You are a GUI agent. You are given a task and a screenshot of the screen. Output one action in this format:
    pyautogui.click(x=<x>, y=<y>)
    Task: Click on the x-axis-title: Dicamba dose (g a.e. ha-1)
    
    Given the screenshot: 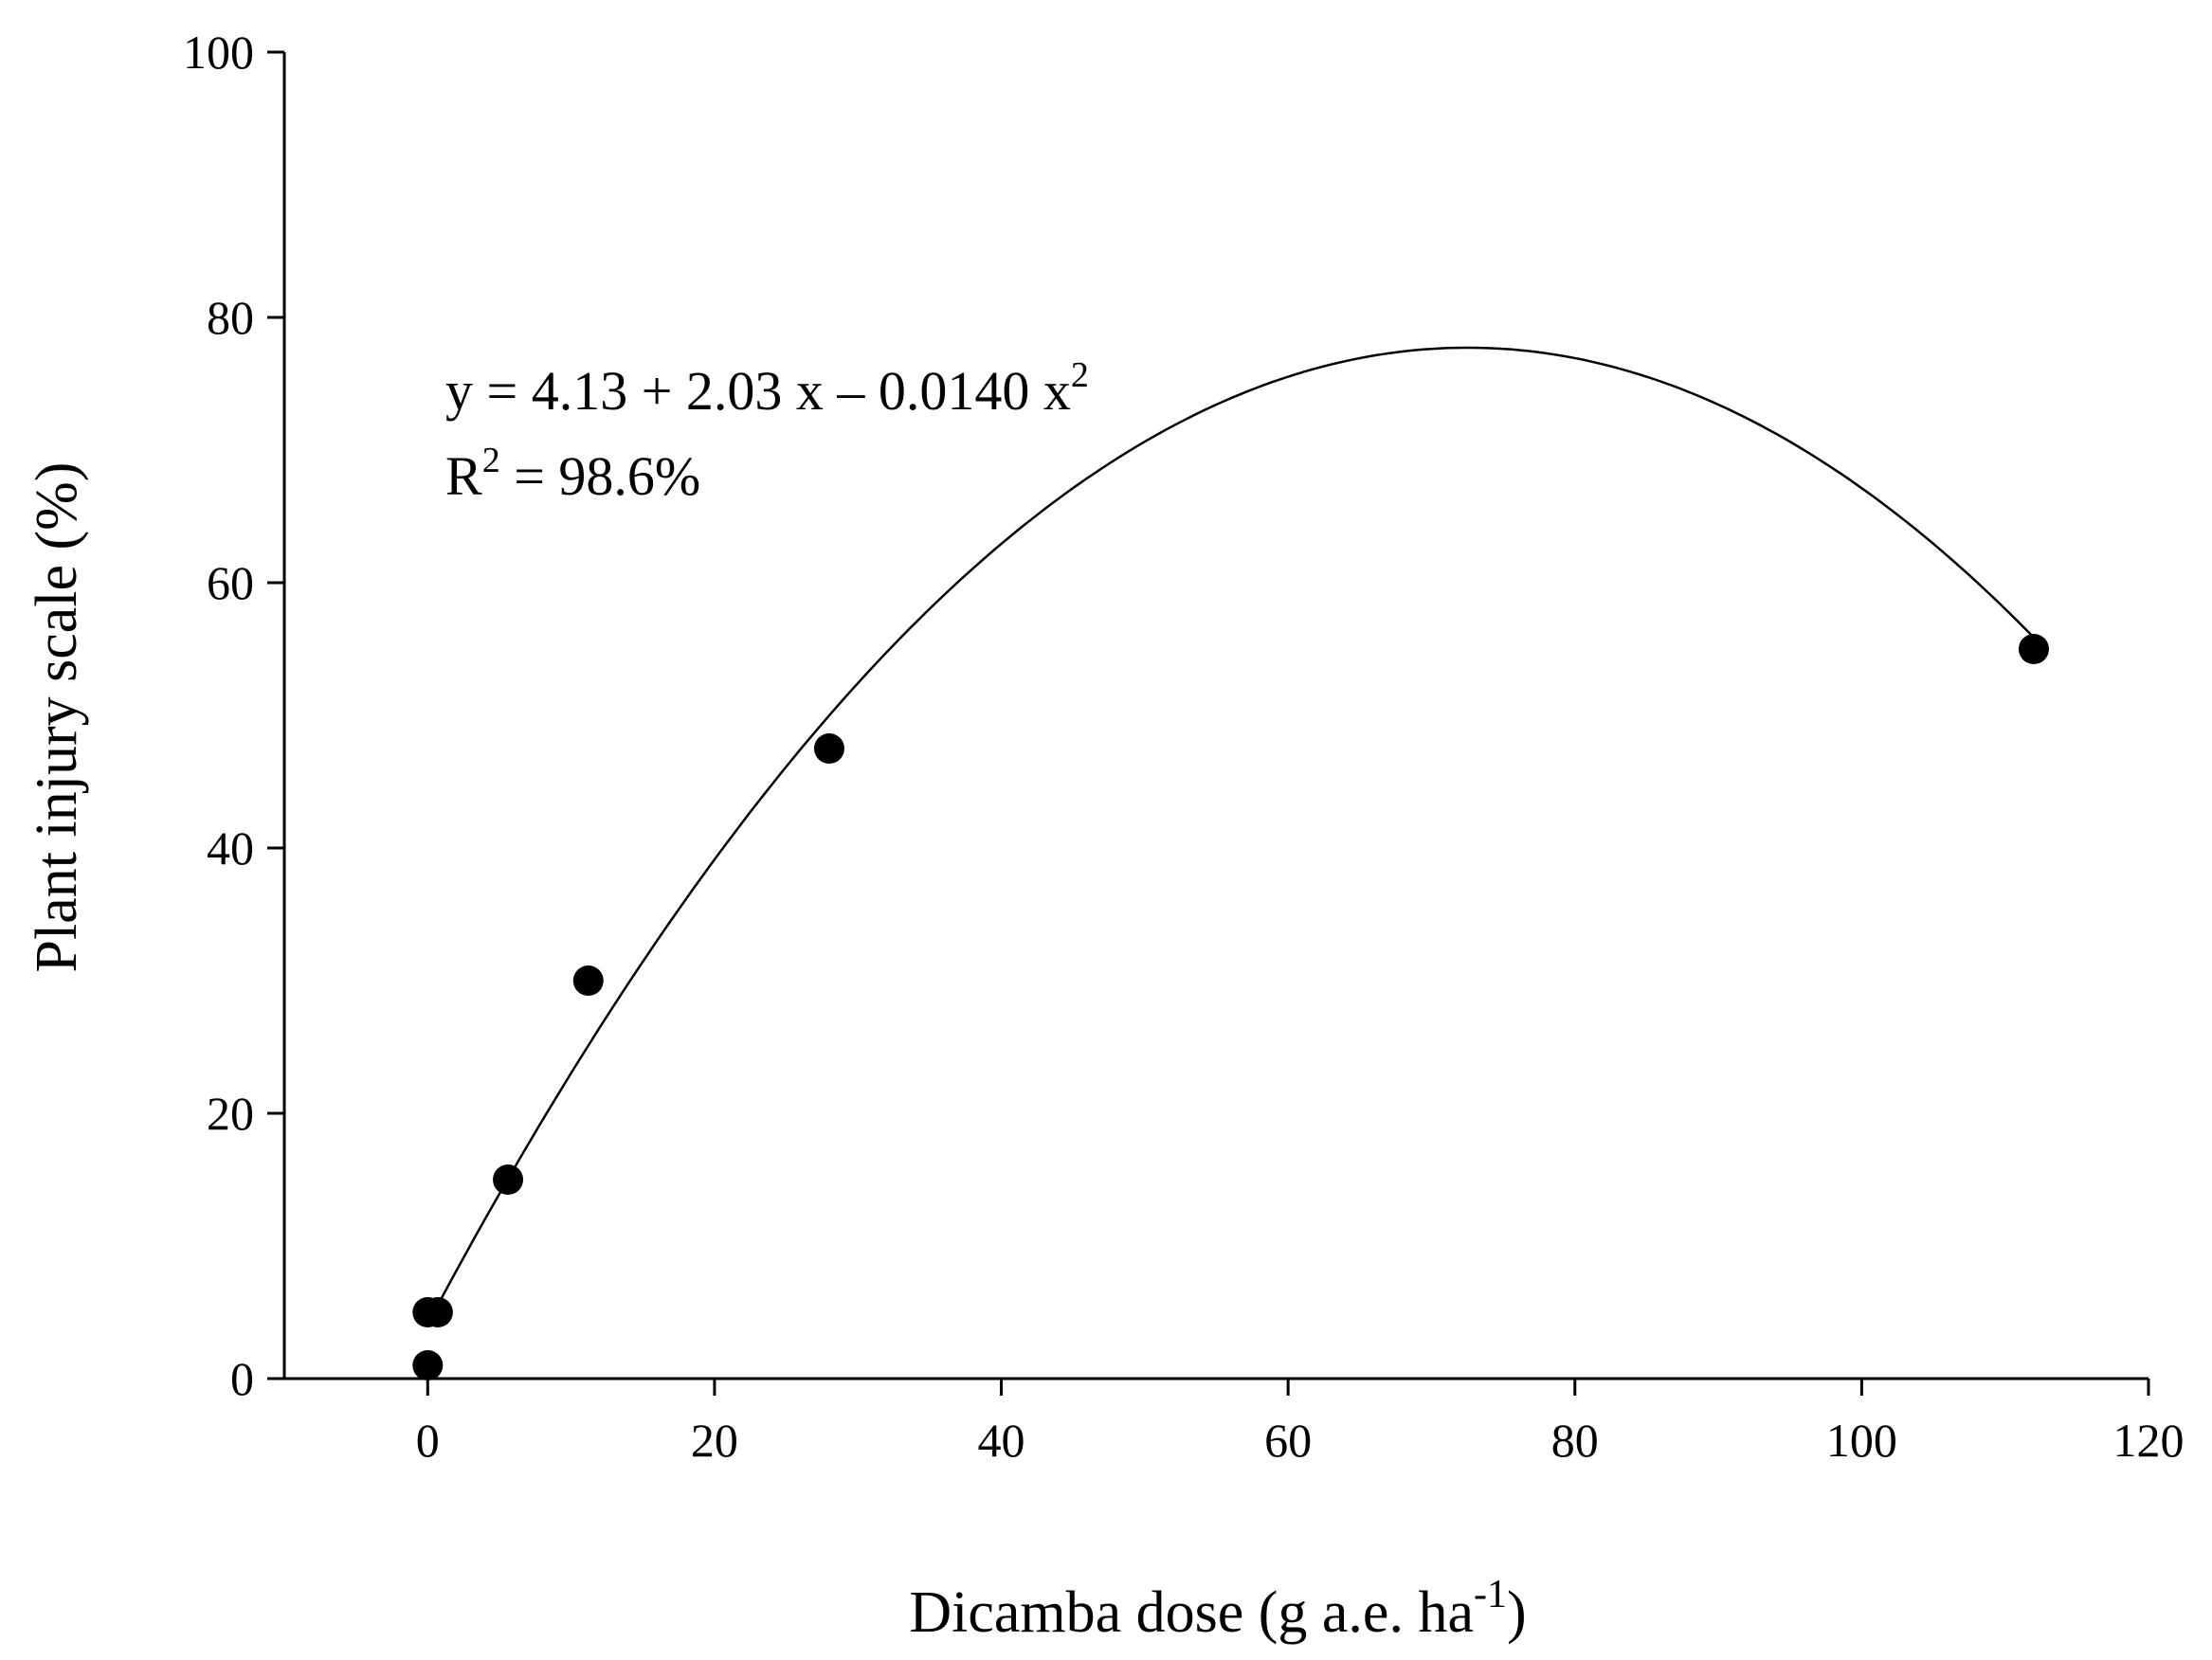 What is the action you would take?
    pyautogui.click(x=1217, y=1609)
    